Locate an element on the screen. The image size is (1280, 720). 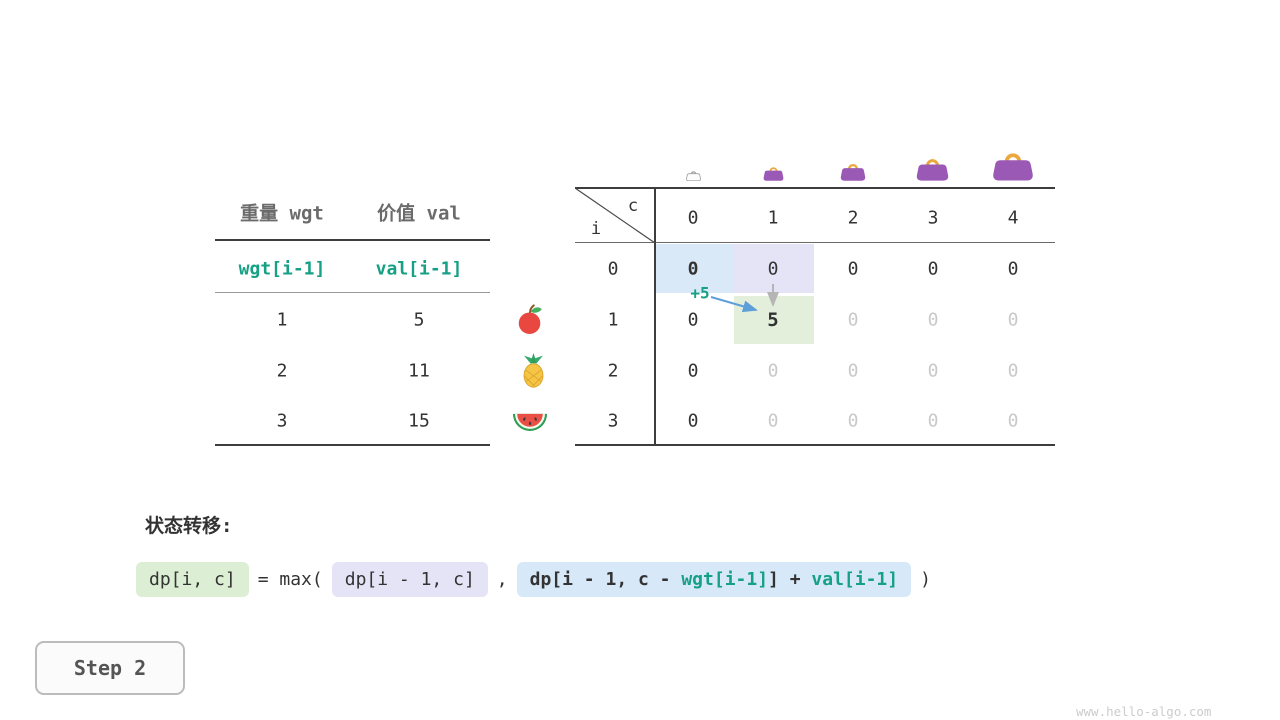
dp-row-header: 1 is located at coordinates (613, 320).